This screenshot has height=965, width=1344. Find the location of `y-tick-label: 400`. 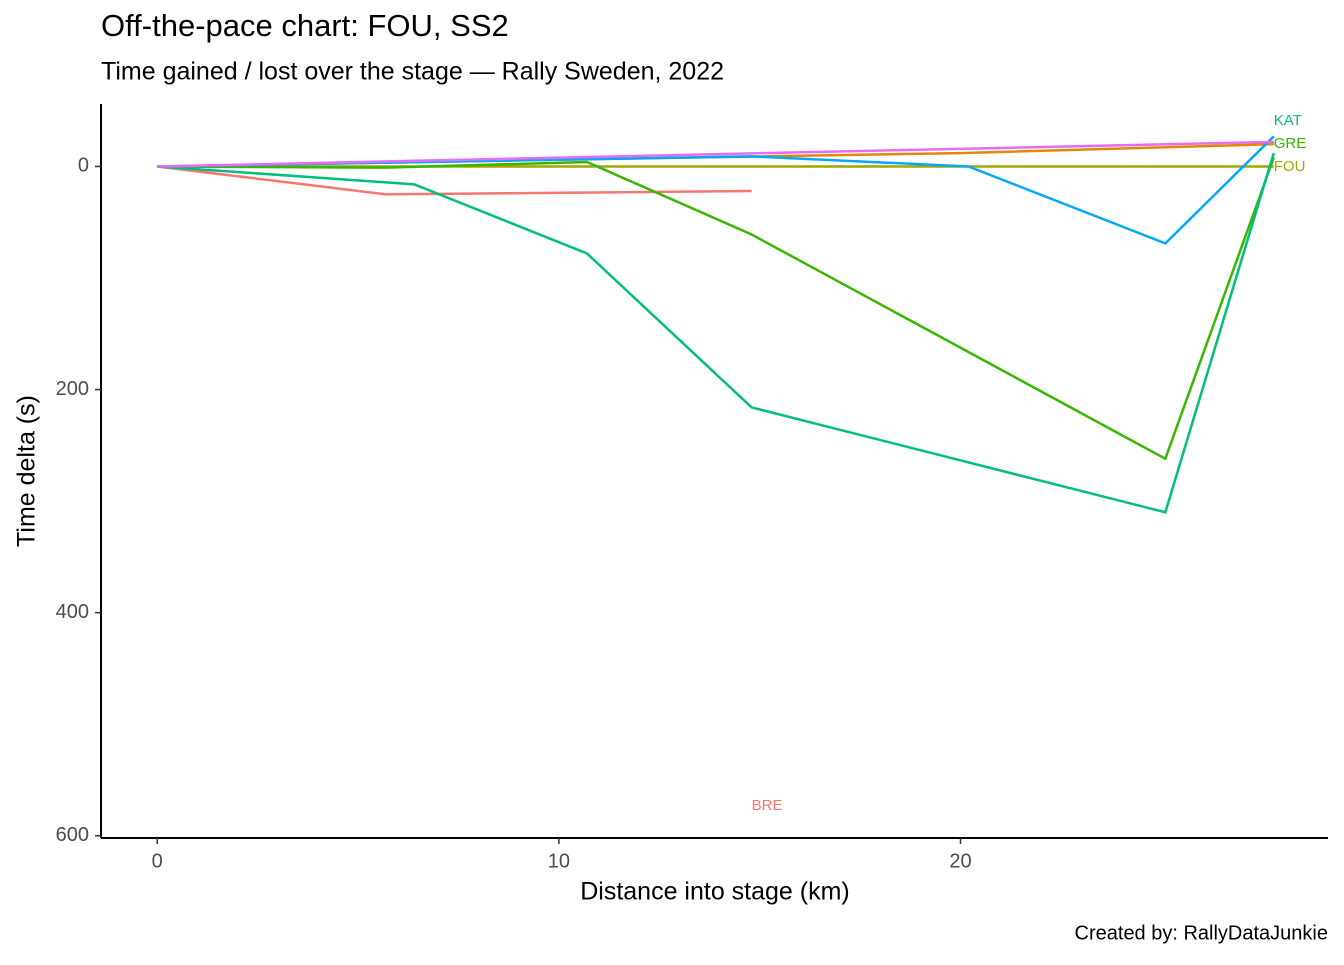

y-tick-label: 400 is located at coordinates (72, 612).